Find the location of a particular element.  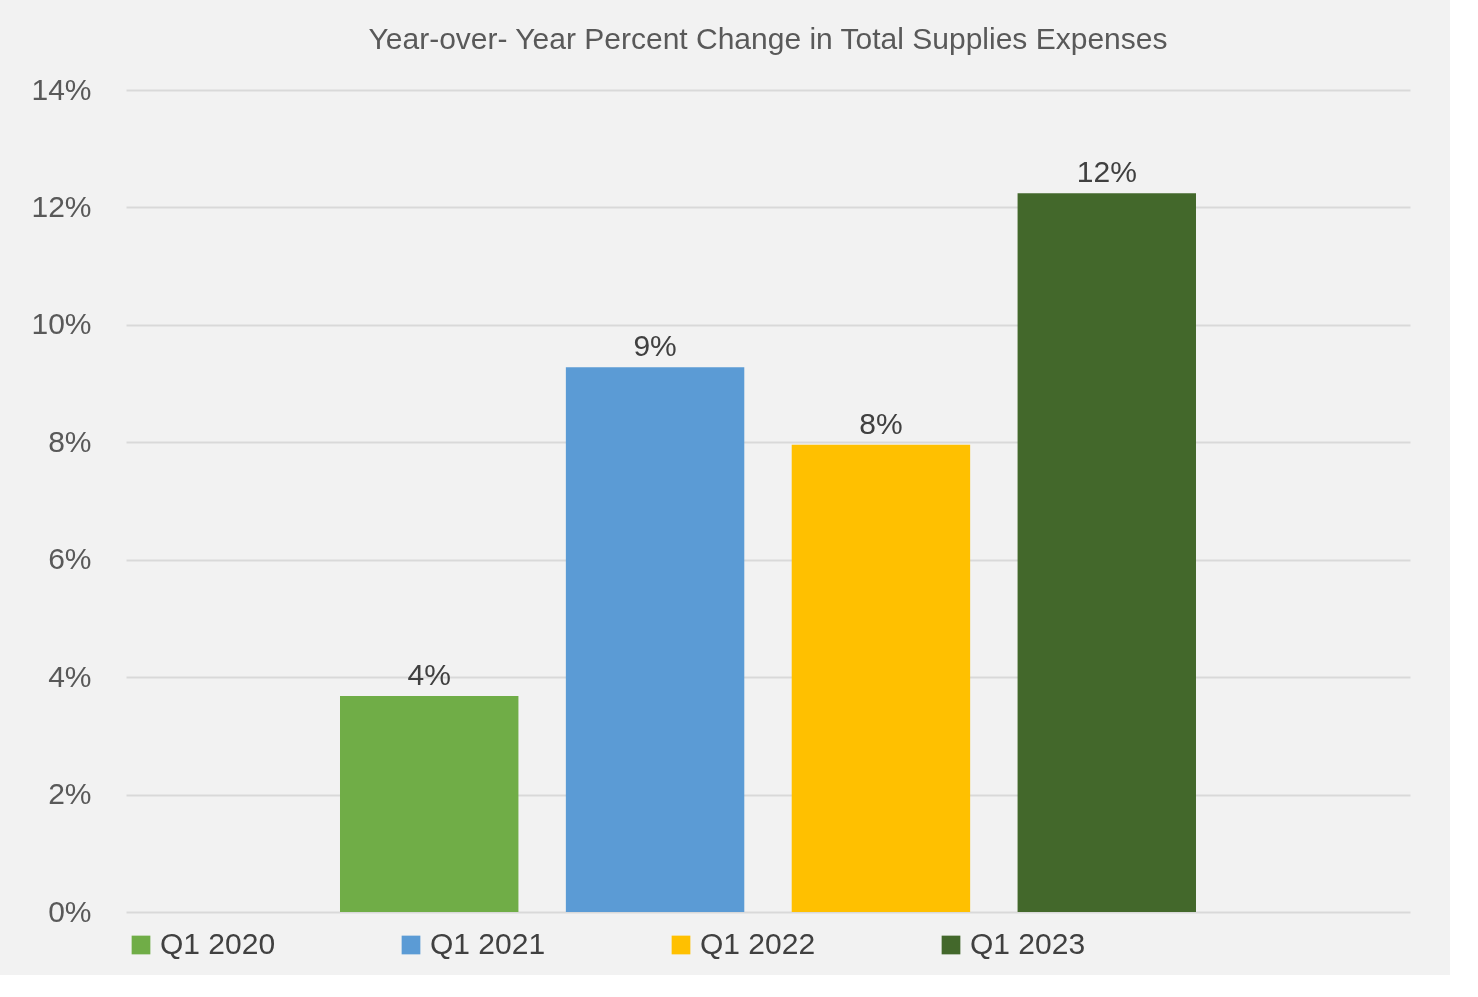

data-label: 9% is located at coordinates (655, 346).